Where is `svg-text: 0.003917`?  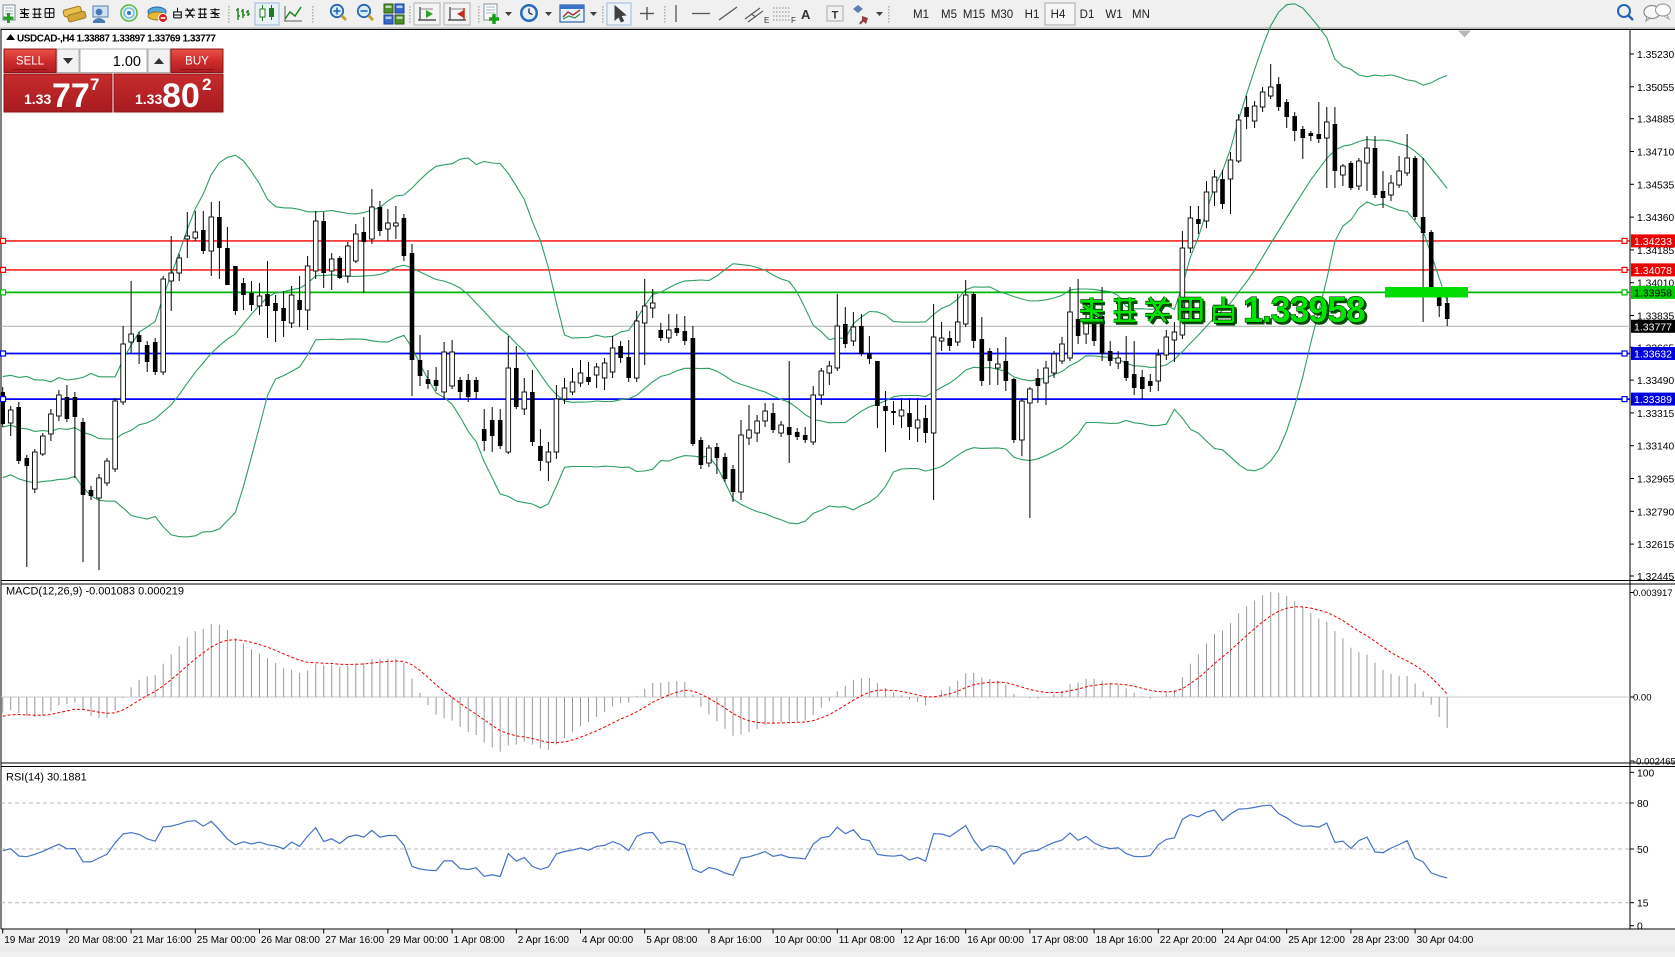 svg-text: 0.003917 is located at coordinates (1653, 593).